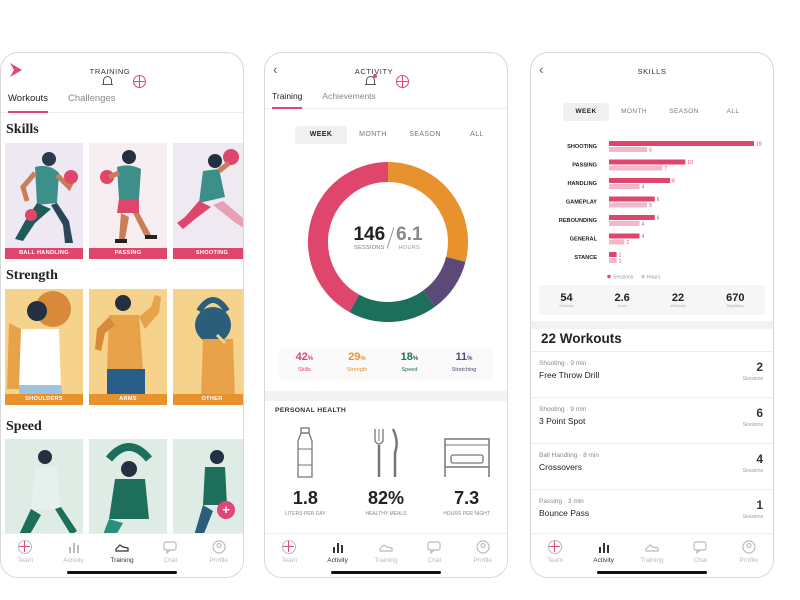  I want to click on brand-logo-icon, so click(16, 70).